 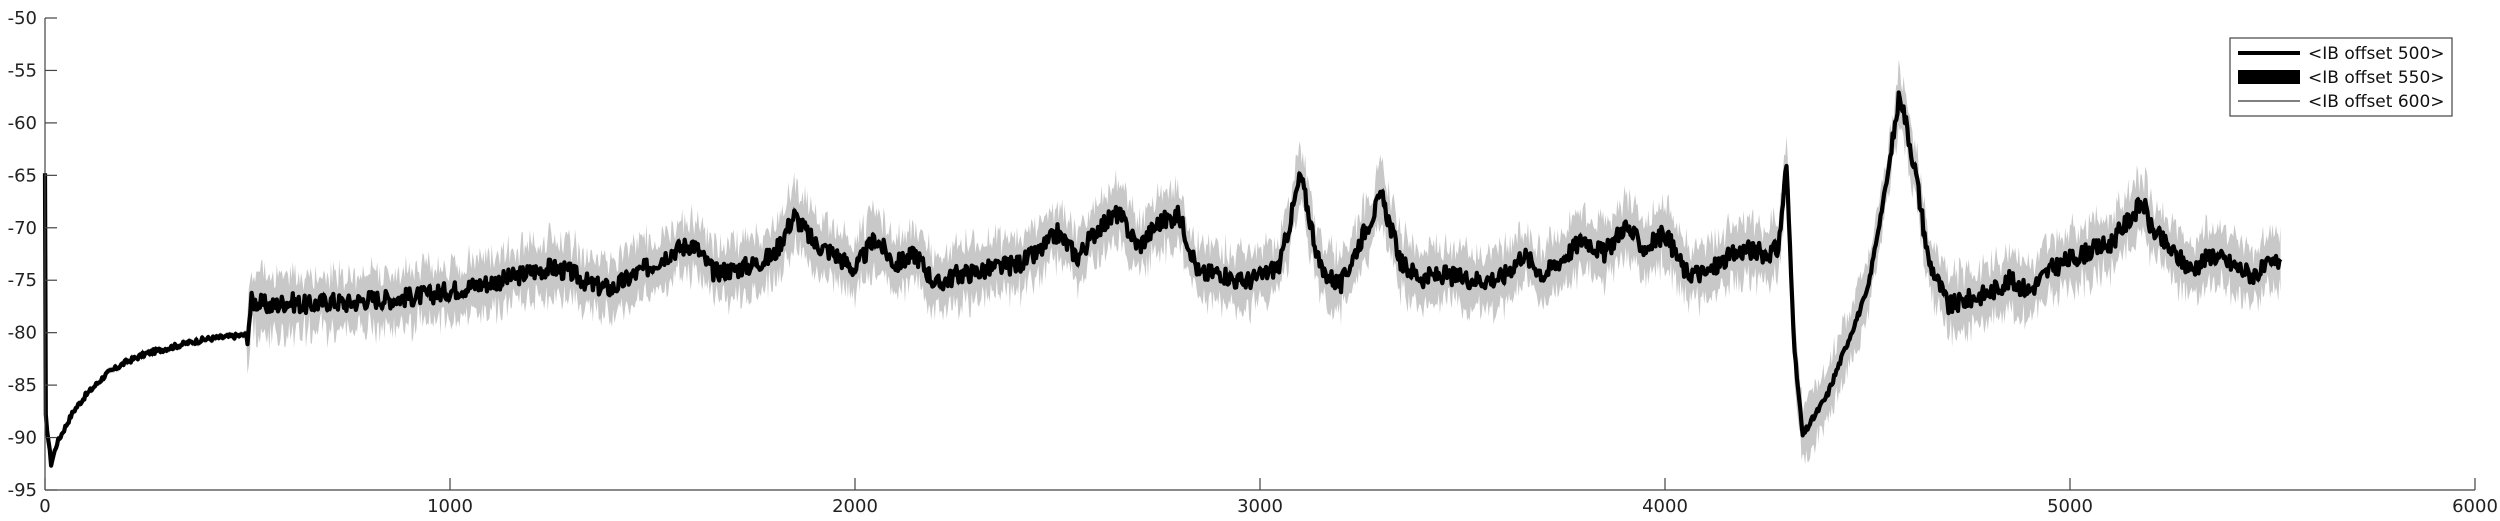 I want to click on y-tick-label: -80, so click(x=22, y=333).